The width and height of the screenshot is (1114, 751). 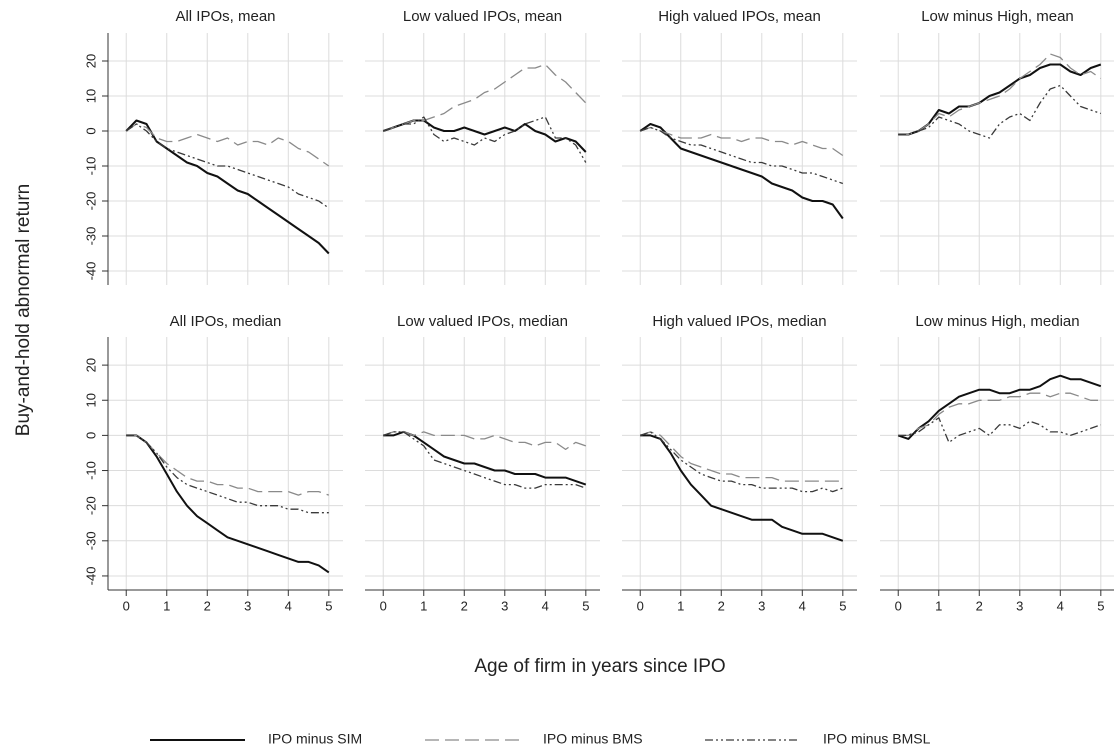 I want to click on panel-title: All IPOs, mean, so click(x=225, y=16).